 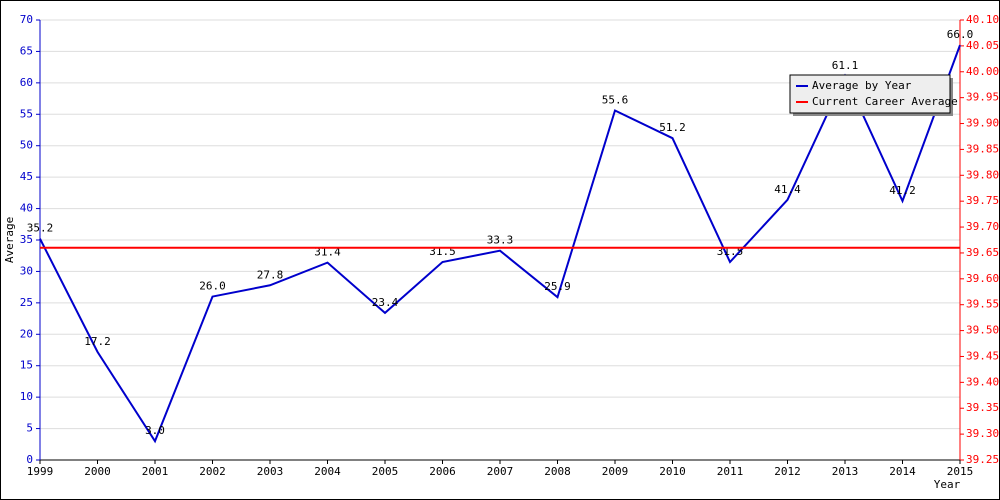 I want to click on y2-tick-label: 39.70, so click(x=982, y=226).